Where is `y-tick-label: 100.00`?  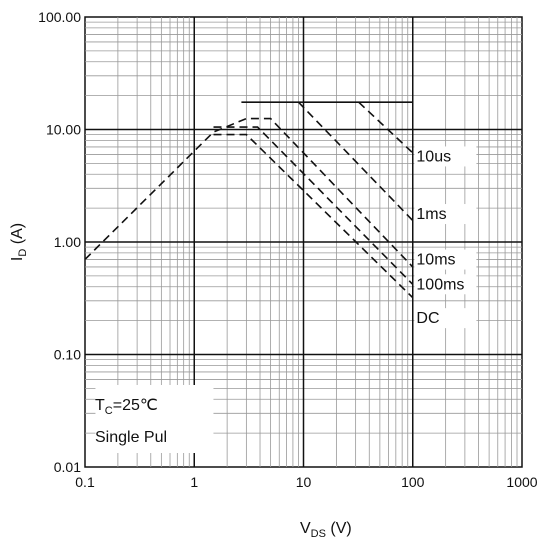 y-tick-label: 100.00 is located at coordinates (59, 17).